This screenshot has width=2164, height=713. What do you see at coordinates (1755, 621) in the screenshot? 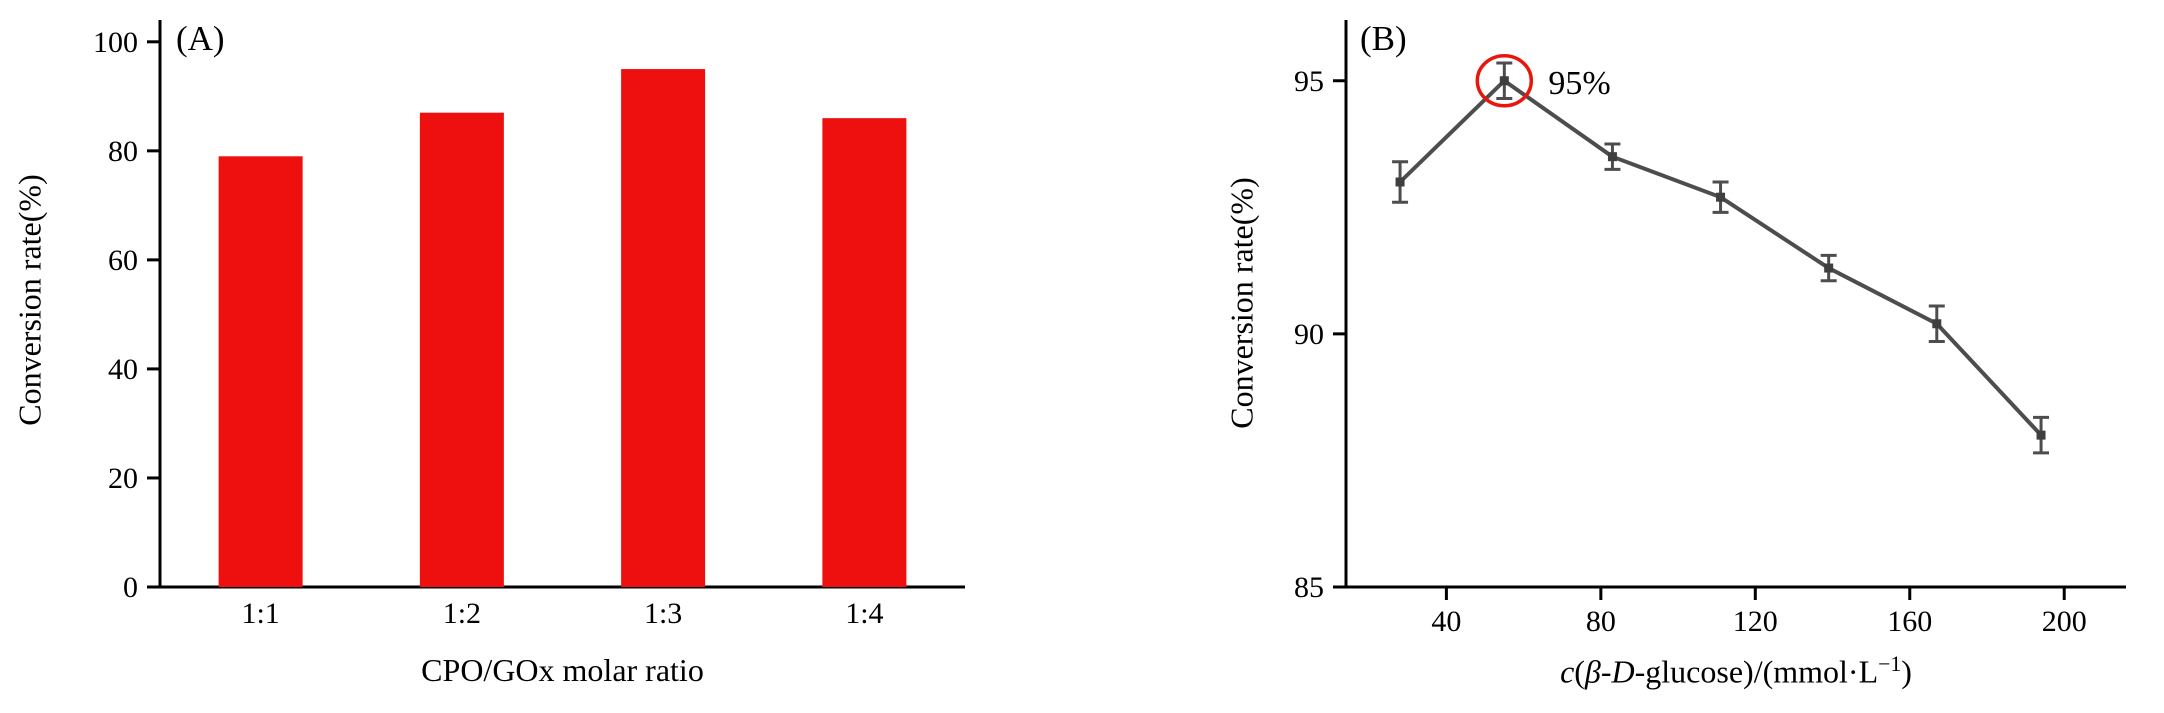
I see `x-tick-label: 120` at bounding box center [1755, 621].